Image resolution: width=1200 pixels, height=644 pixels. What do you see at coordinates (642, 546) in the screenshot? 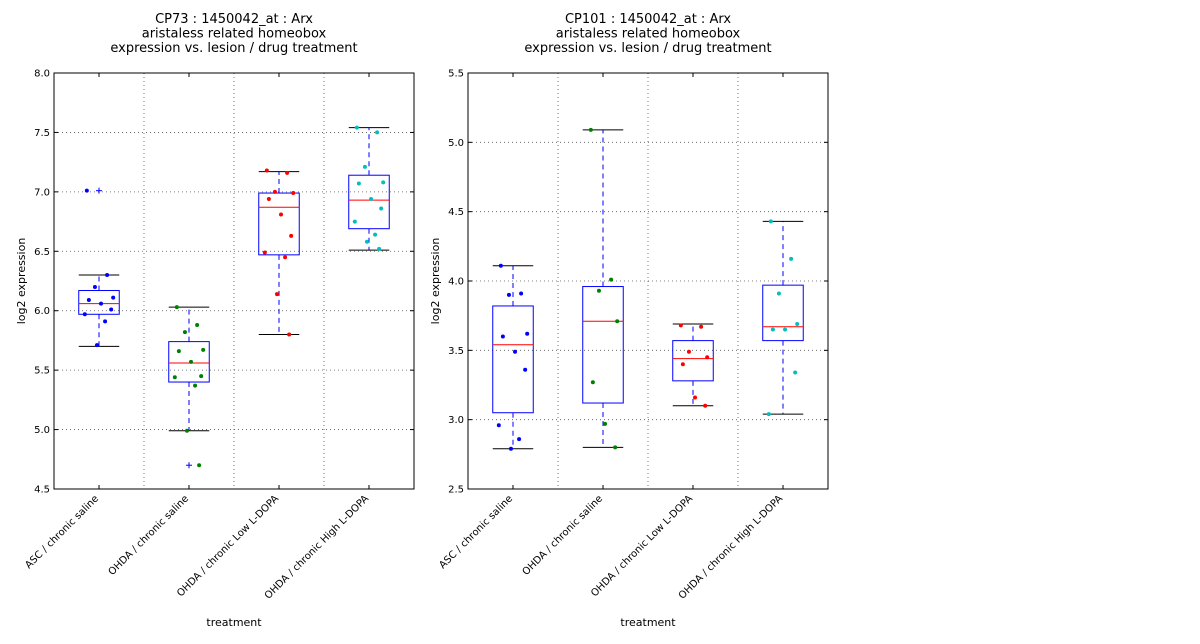
I see `x-tick-label: OHDA / chronic Low L-DOPA` at bounding box center [642, 546].